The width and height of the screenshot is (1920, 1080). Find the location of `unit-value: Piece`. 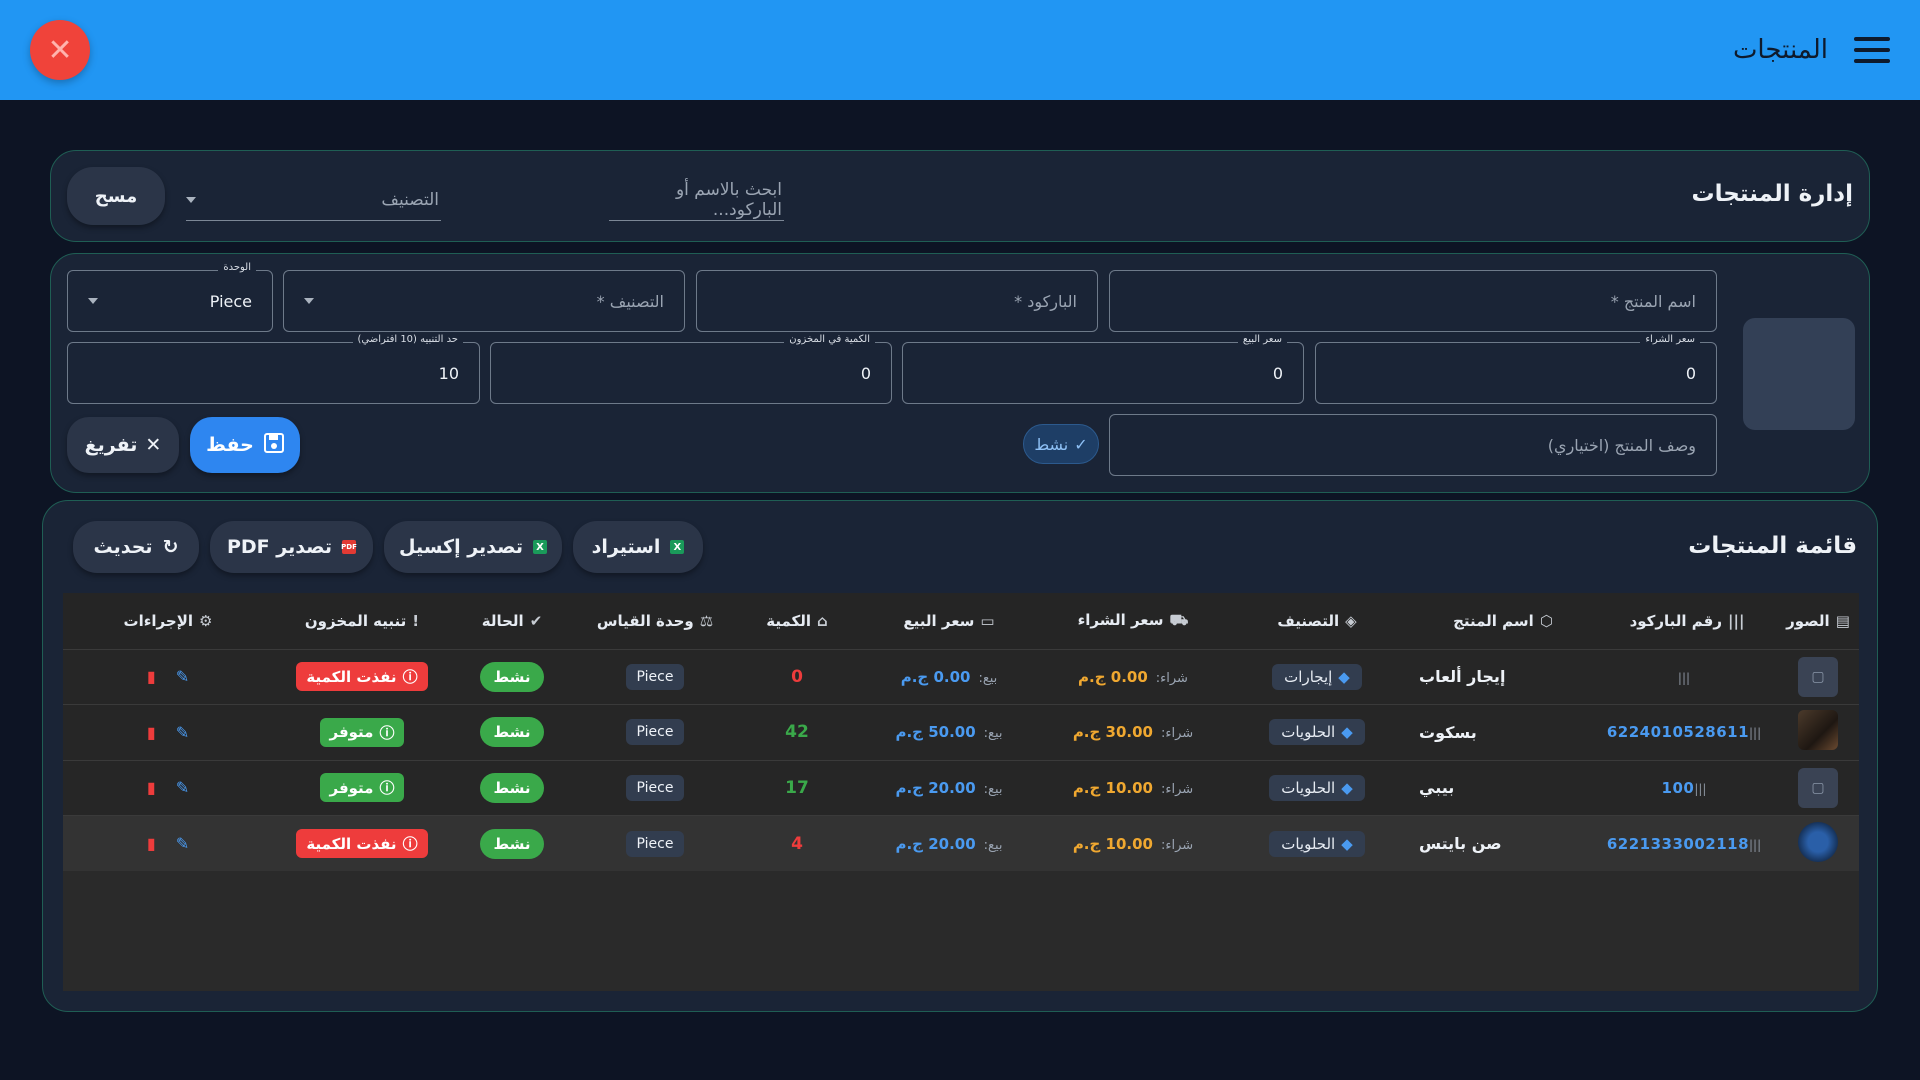

unit-value: Piece is located at coordinates (230, 301).